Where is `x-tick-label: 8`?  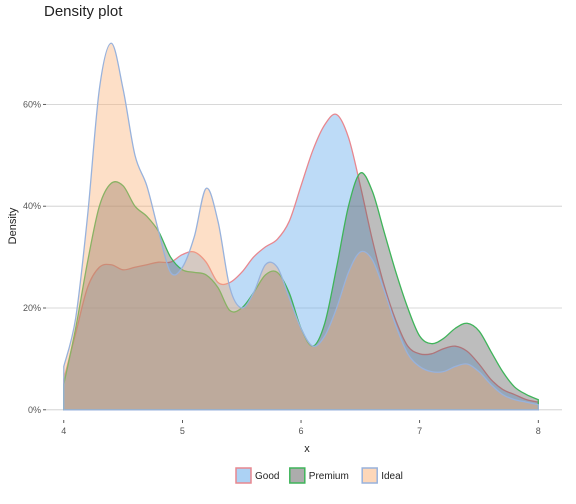
x-tick-label: 8 is located at coordinates (538, 431).